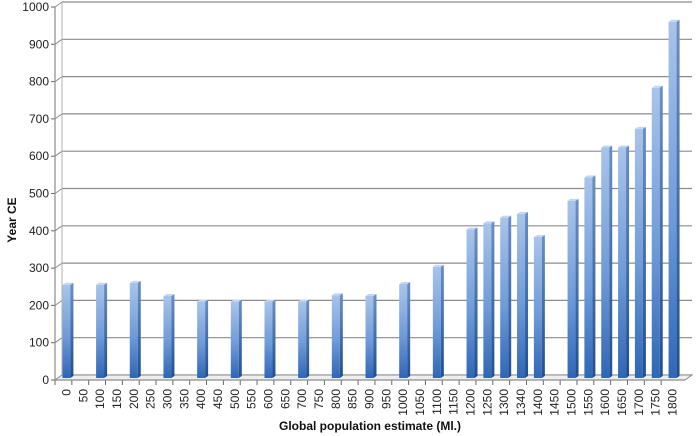 This screenshot has height=436, width=700. Describe the element at coordinates (319, 399) in the screenshot. I see `x-tick-label: 750` at that location.